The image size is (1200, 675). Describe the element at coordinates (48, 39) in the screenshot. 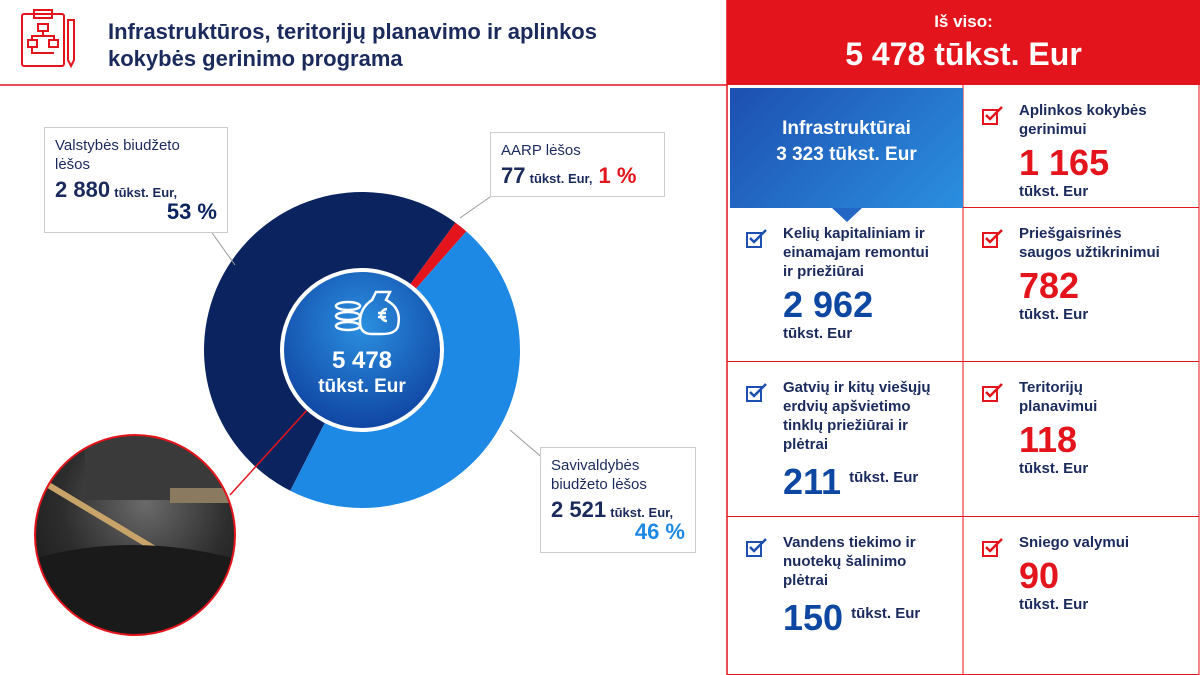

I see `header-icon` at that location.